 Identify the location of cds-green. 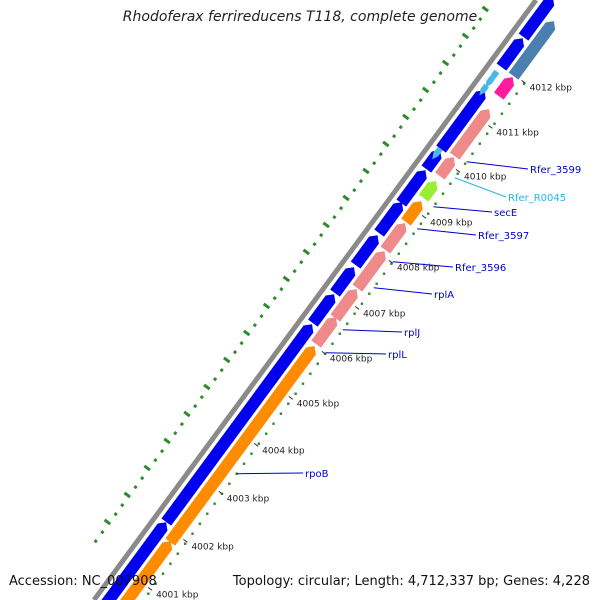
(428, 191).